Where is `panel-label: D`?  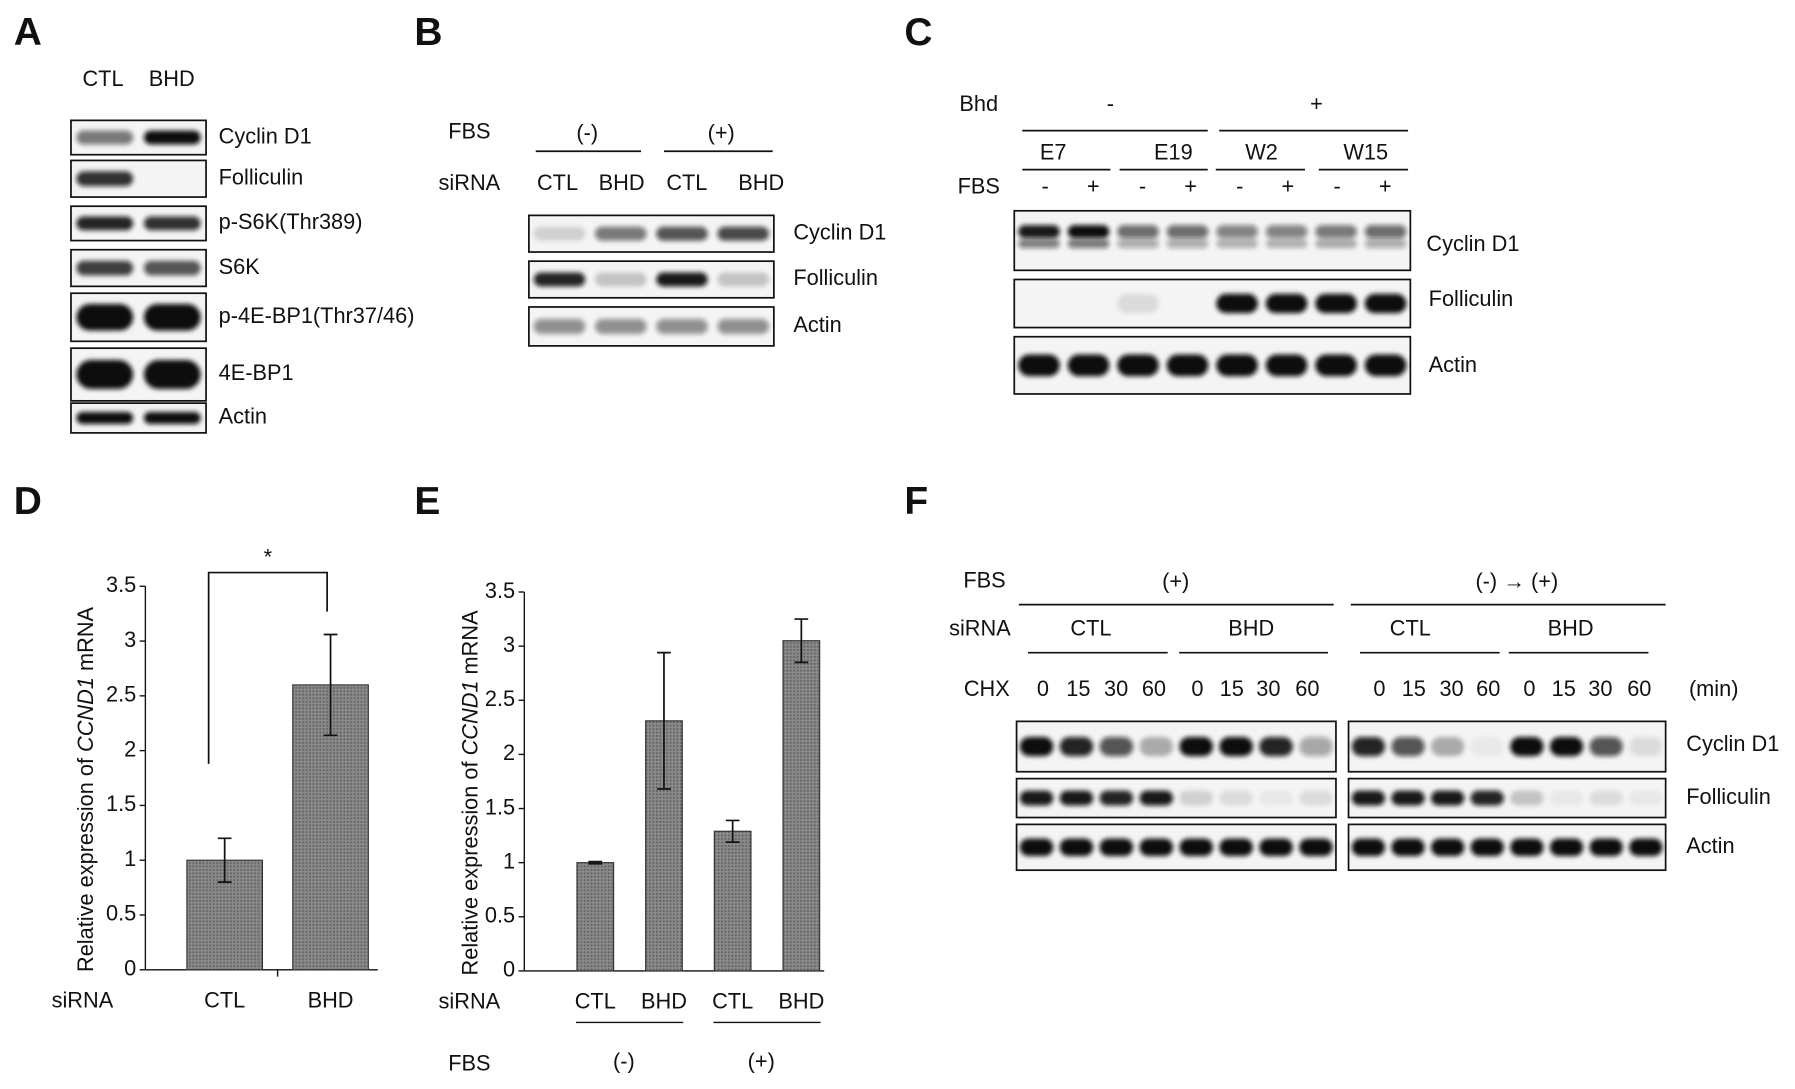 panel-label: D is located at coordinates (28, 501).